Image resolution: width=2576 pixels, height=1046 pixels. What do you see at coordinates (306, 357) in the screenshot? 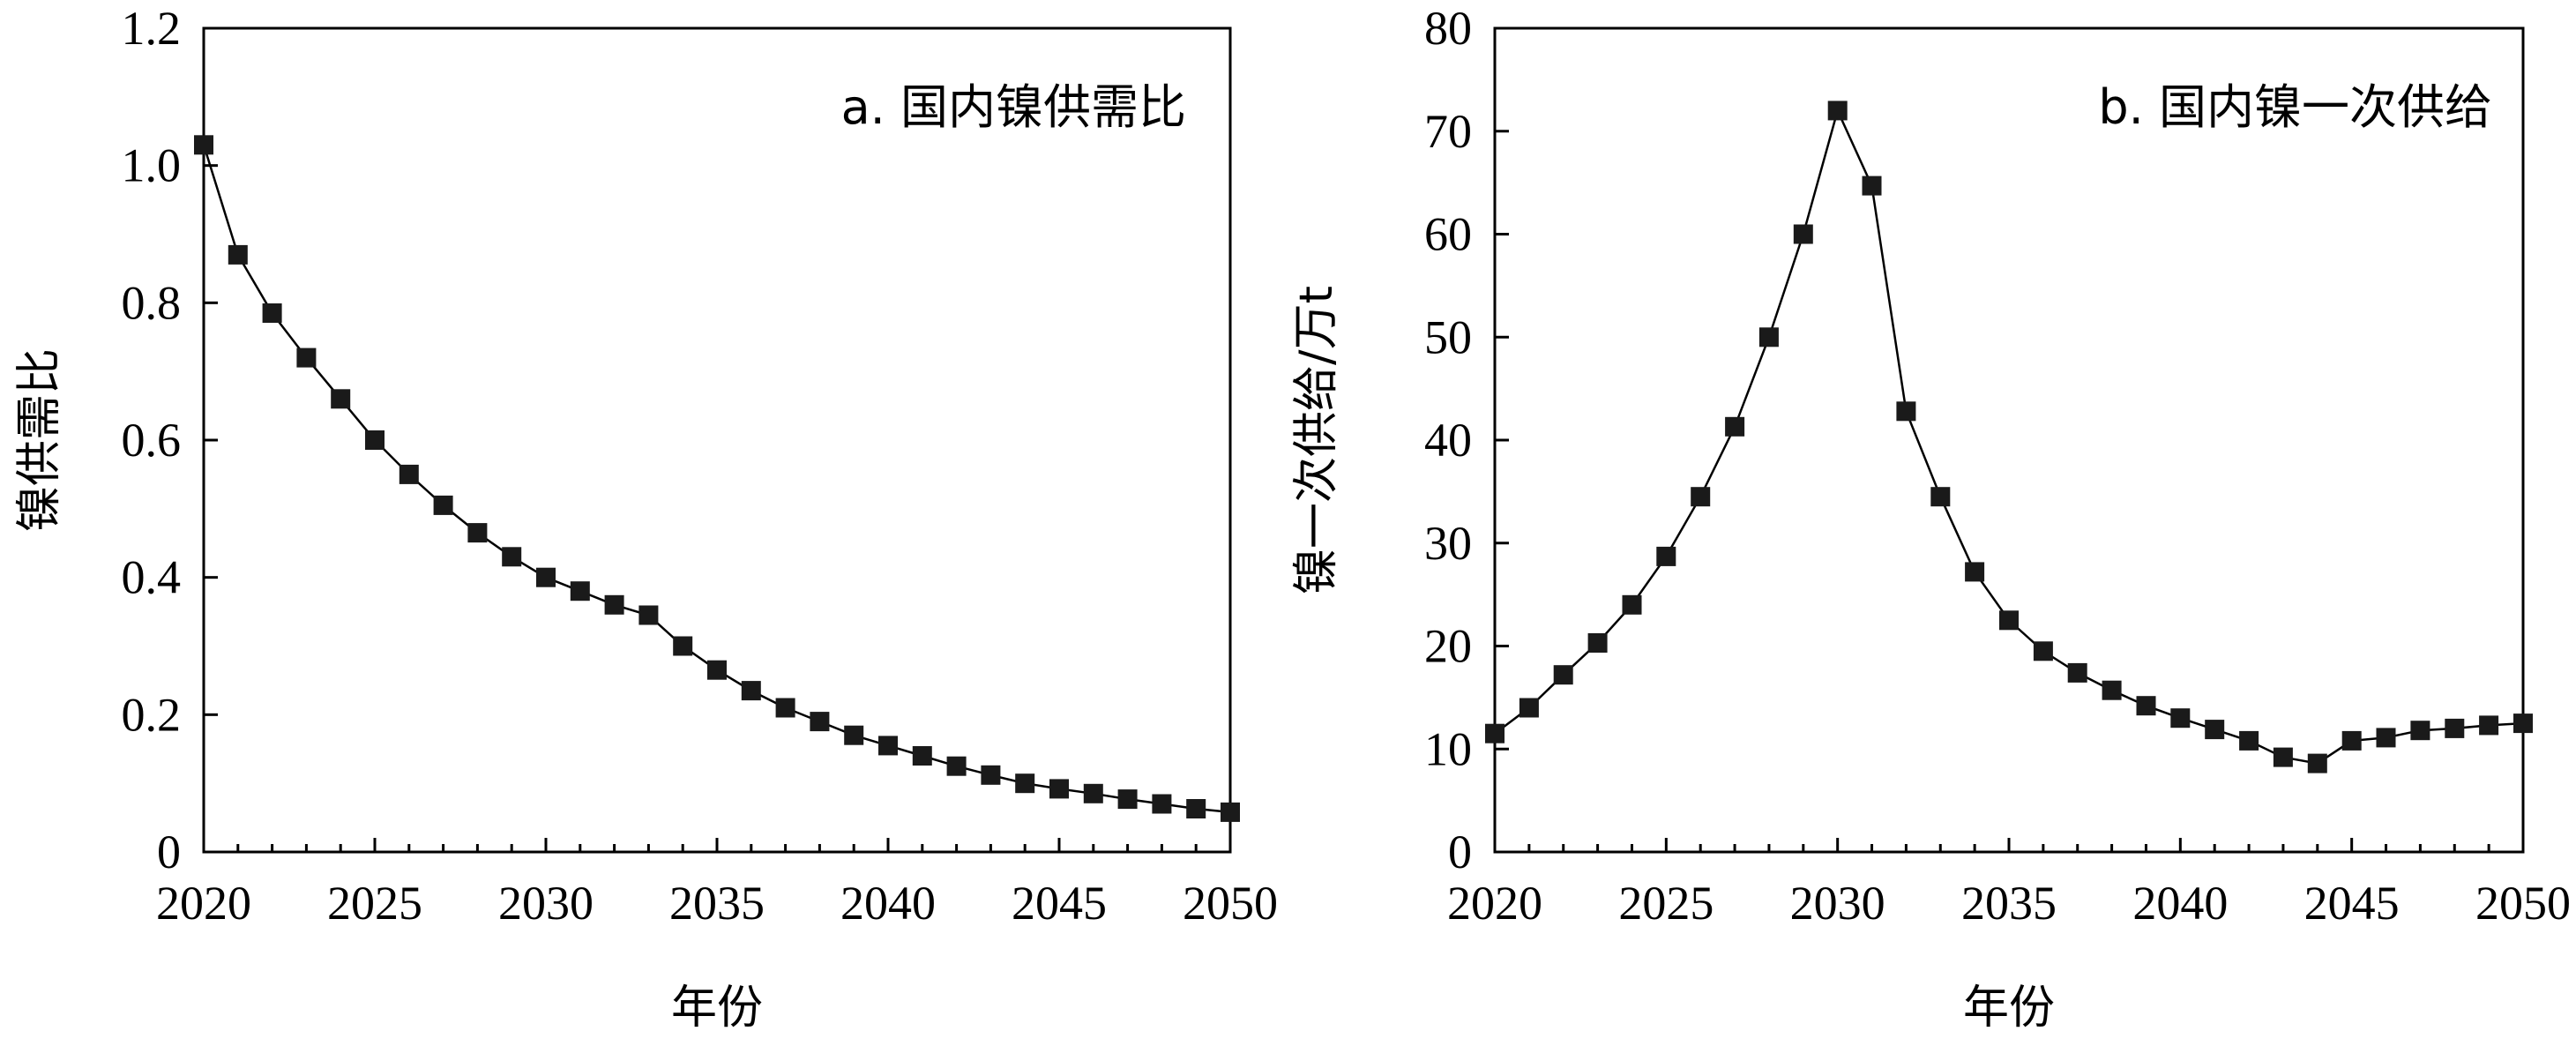
I see `data-point-a-2023` at bounding box center [306, 357].